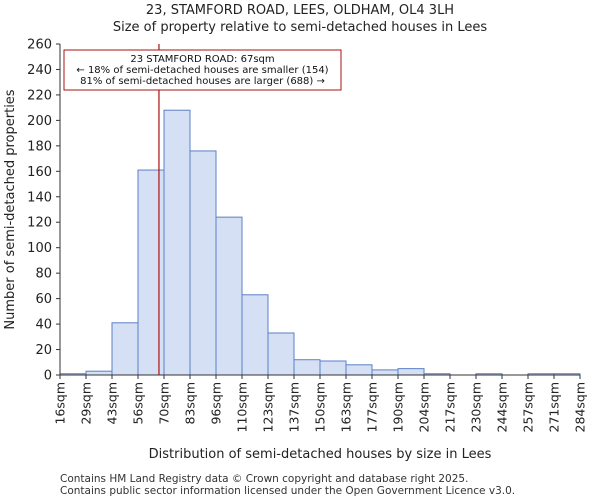 The width and height of the screenshot is (600, 500). I want to click on annotation-line-1: 23 STAMFORD ROAD: 67sqm, so click(202, 59).